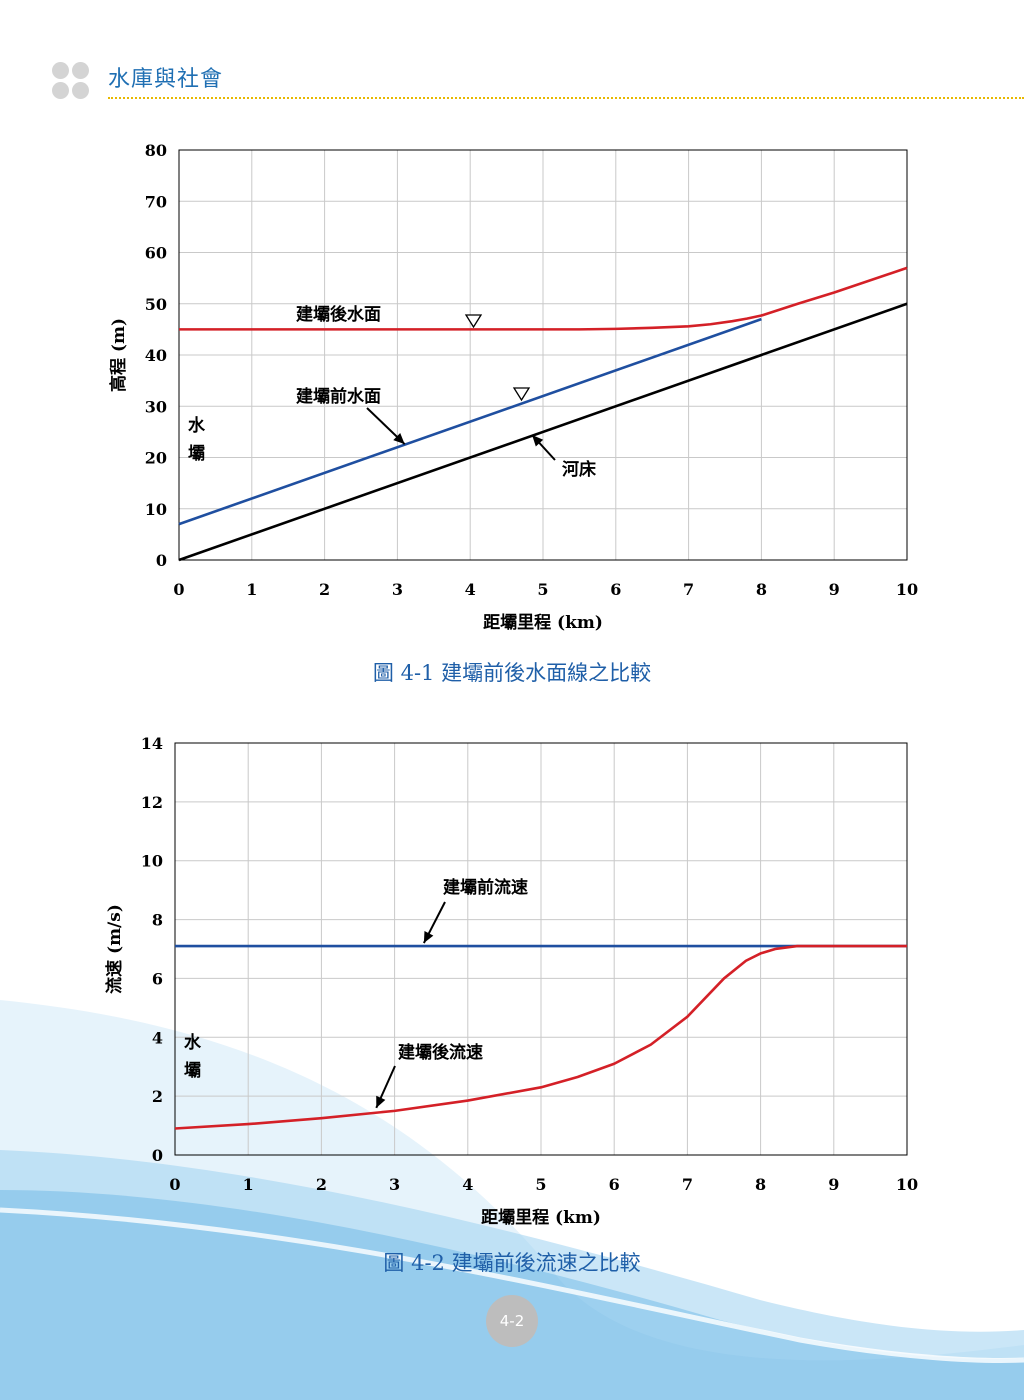  What do you see at coordinates (512, 673) in the screenshot?
I see `figure-4-1-caption: 圖 4-1 建壩前後水面線之比較` at bounding box center [512, 673].